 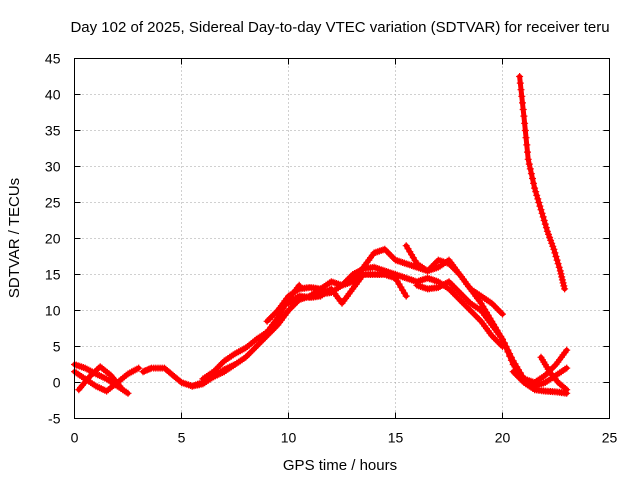 What do you see at coordinates (53, 59) in the screenshot?
I see `y-tick-label: 45` at bounding box center [53, 59].